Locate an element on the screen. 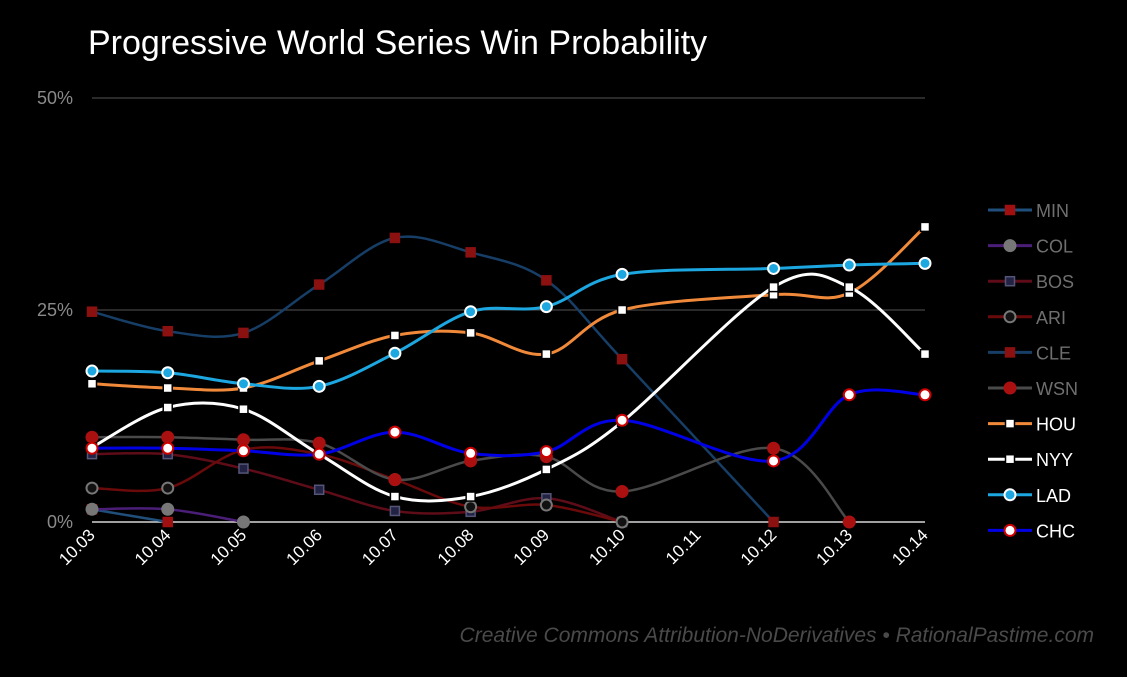 The width and height of the screenshot is (1127, 677). series-col is located at coordinates (167, 515).